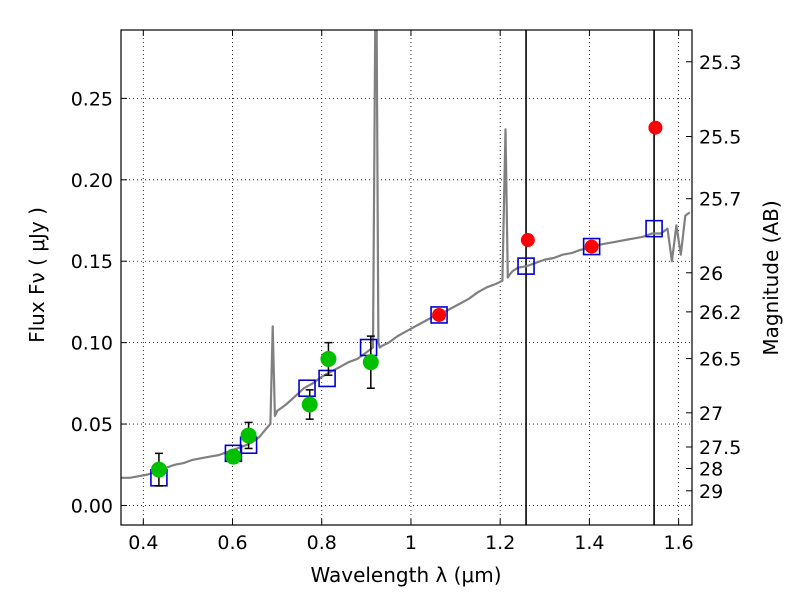 This screenshot has width=800, height=600. Describe the element at coordinates (720, 448) in the screenshot. I see `right-tick-label: 27.5` at that location.